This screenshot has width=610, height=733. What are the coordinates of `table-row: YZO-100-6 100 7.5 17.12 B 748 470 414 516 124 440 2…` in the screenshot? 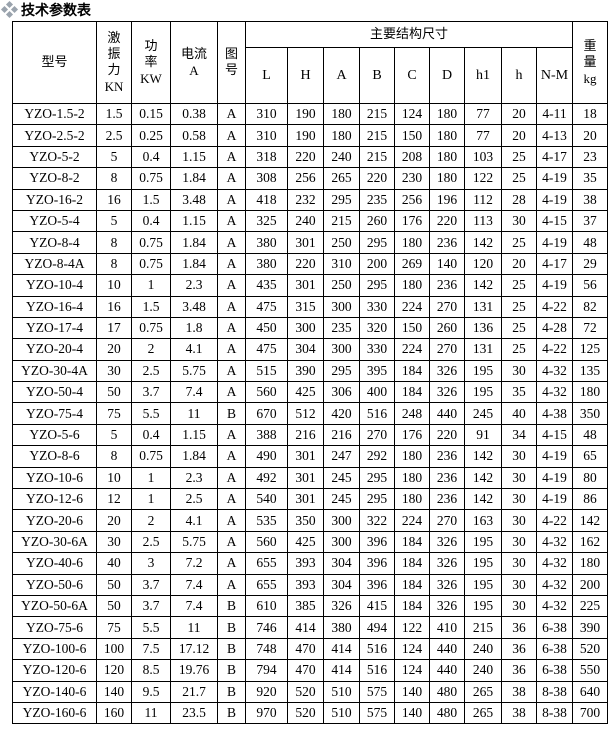 It's located at (310, 649).